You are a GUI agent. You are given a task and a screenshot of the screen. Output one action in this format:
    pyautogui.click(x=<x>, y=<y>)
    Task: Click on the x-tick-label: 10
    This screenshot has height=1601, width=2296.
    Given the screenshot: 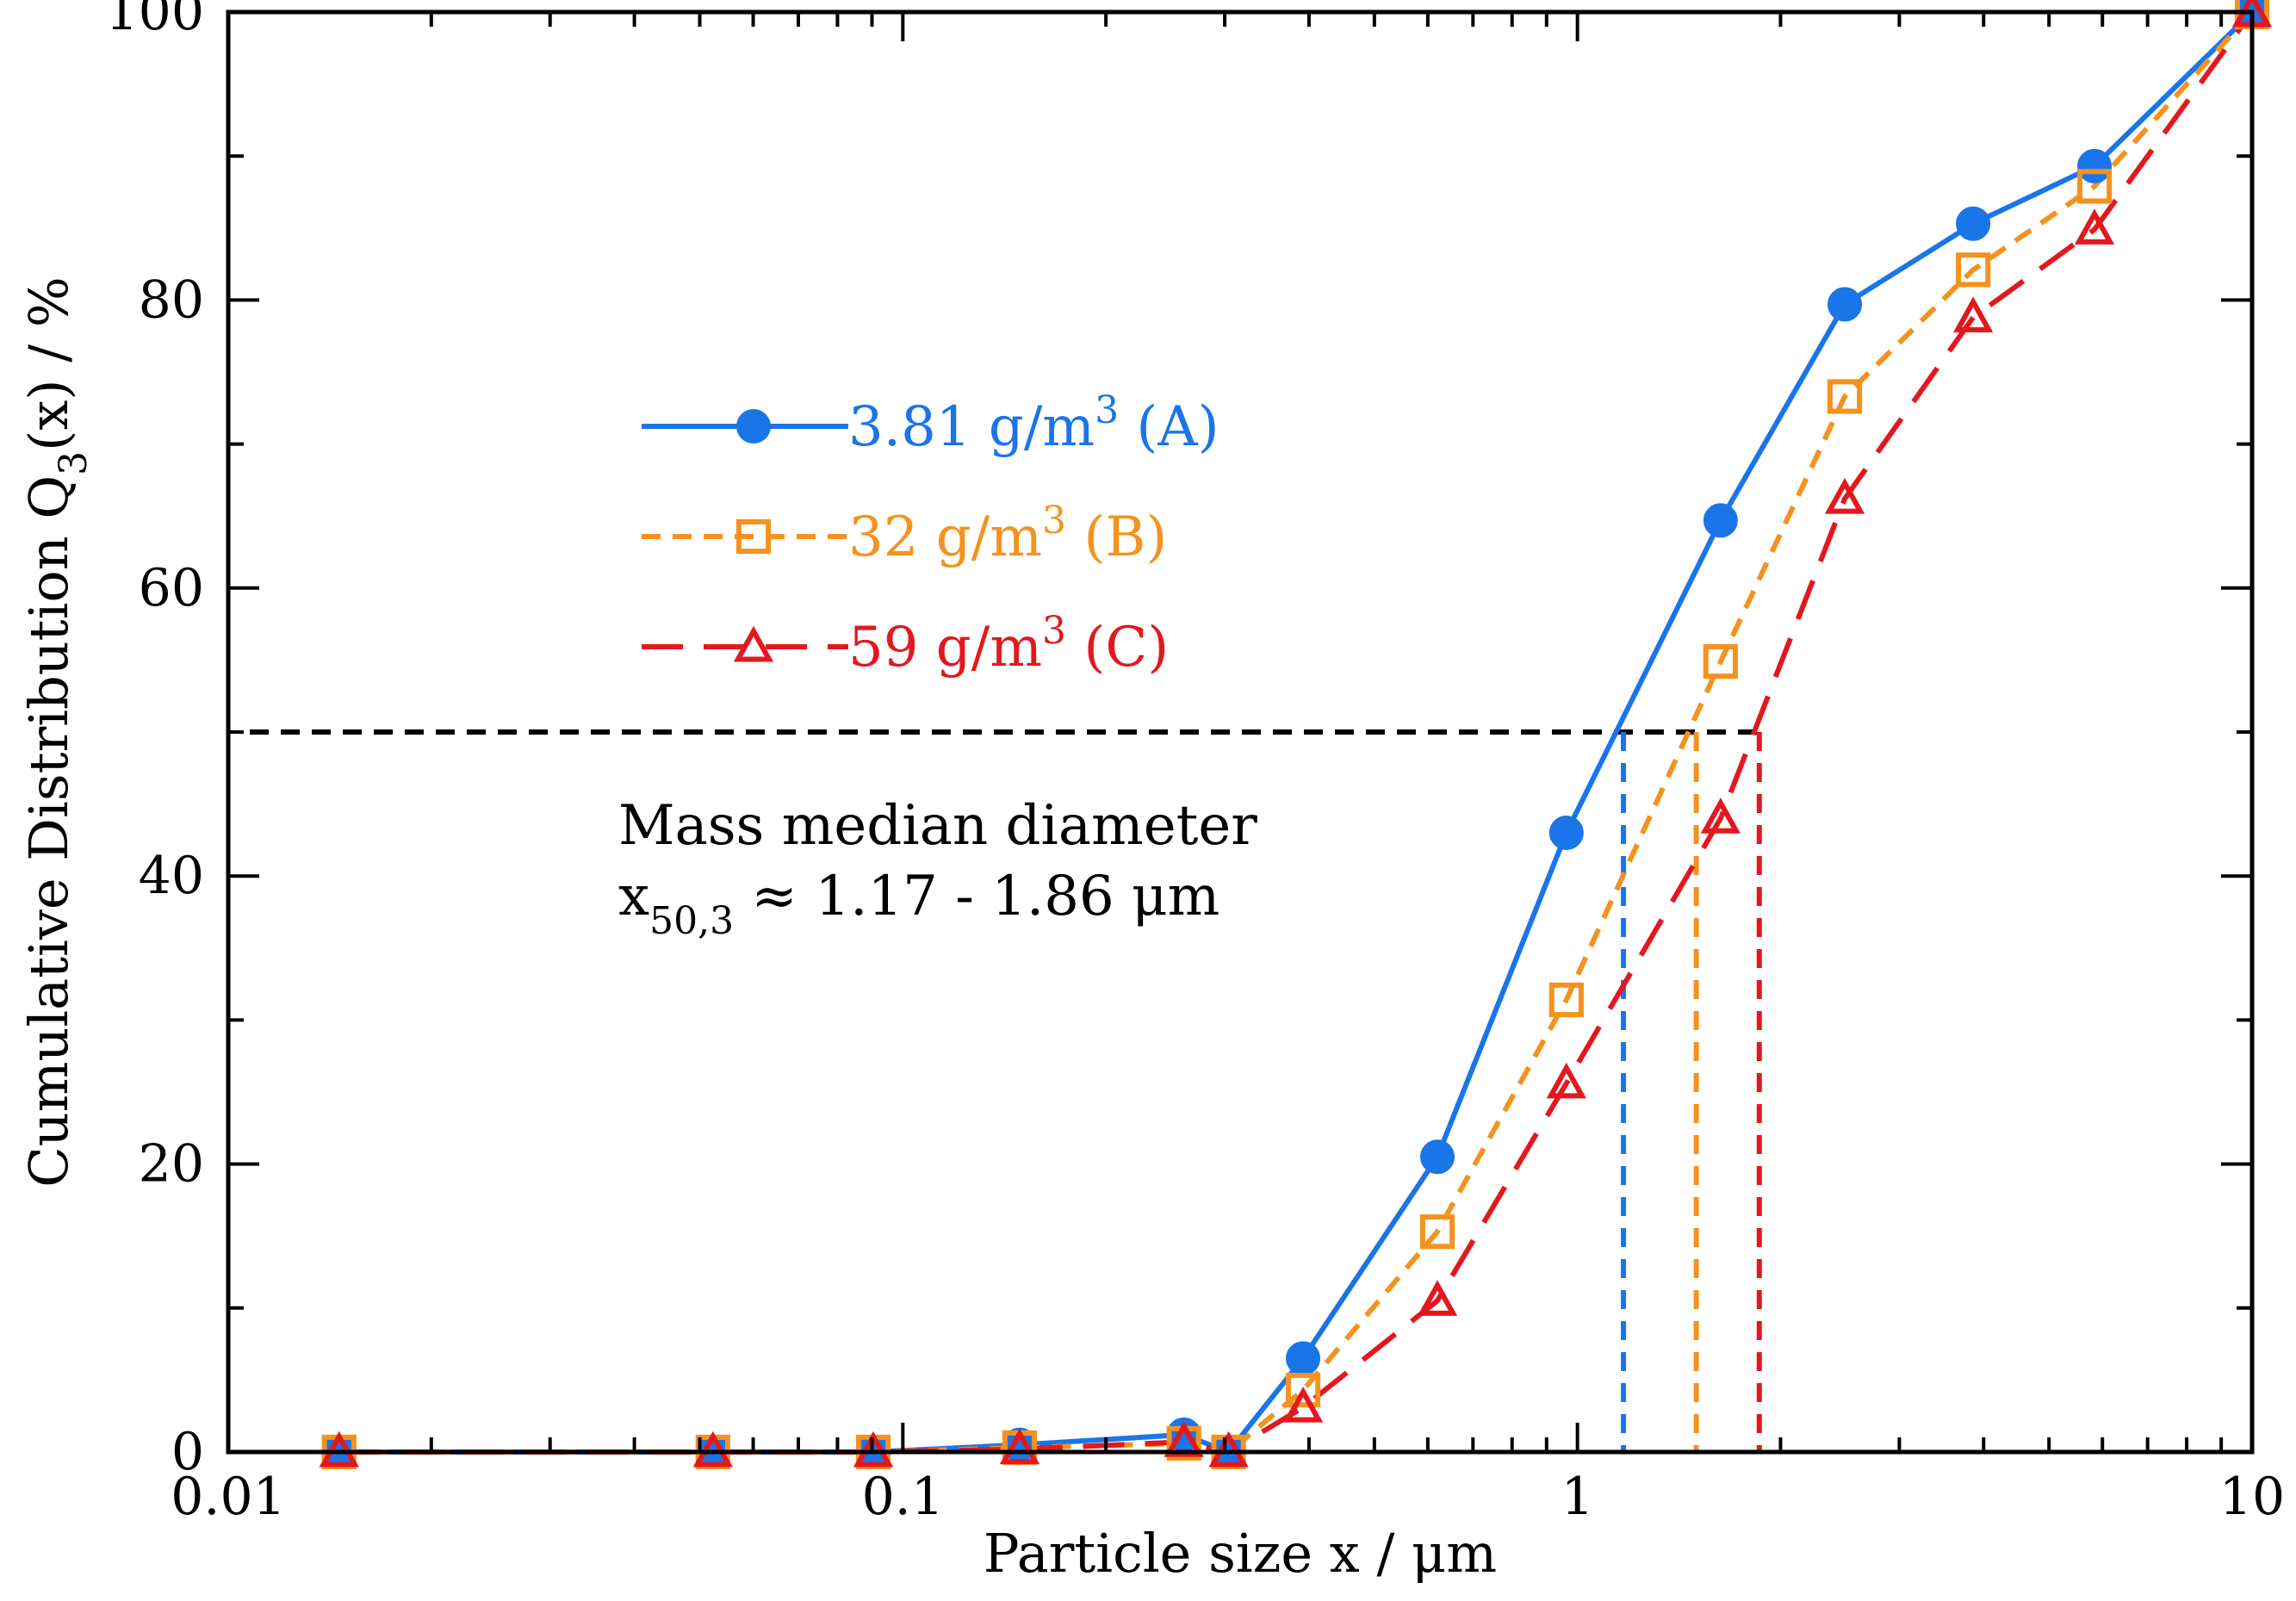 What is the action you would take?
    pyautogui.click(x=2252, y=1497)
    